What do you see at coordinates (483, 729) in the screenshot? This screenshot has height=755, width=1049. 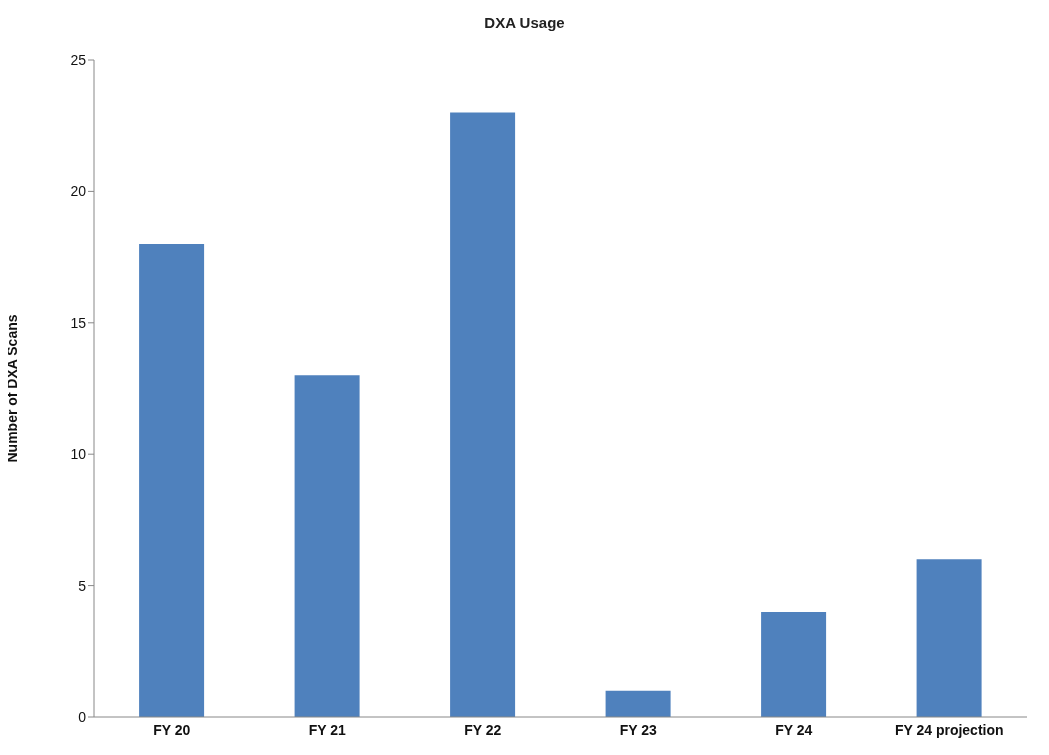 I see `x-tick-label: FY 22` at bounding box center [483, 729].